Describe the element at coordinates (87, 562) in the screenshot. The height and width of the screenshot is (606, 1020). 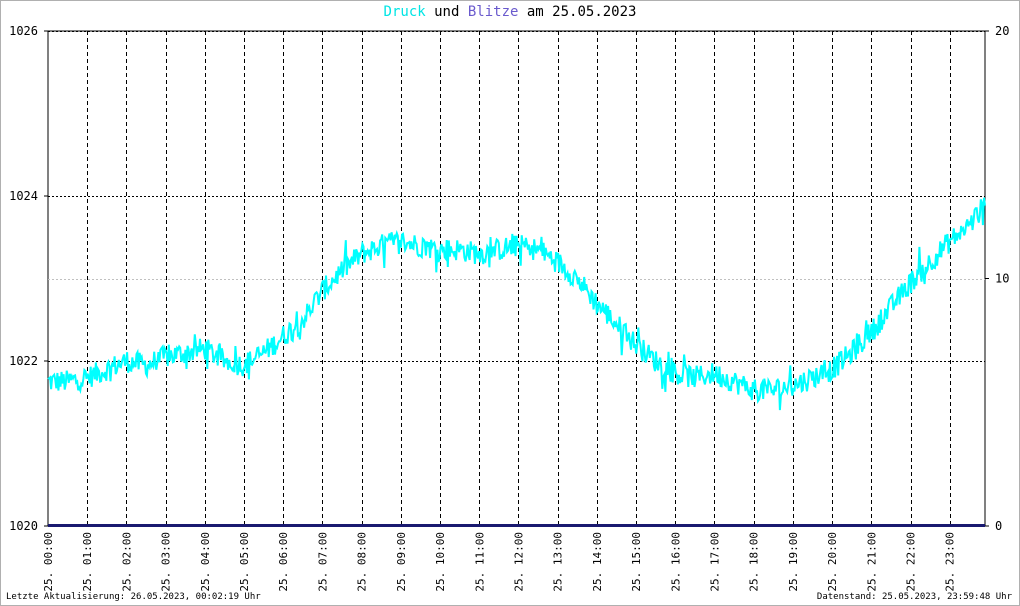
I see `x-tick-label: 25. 01:00` at that location.